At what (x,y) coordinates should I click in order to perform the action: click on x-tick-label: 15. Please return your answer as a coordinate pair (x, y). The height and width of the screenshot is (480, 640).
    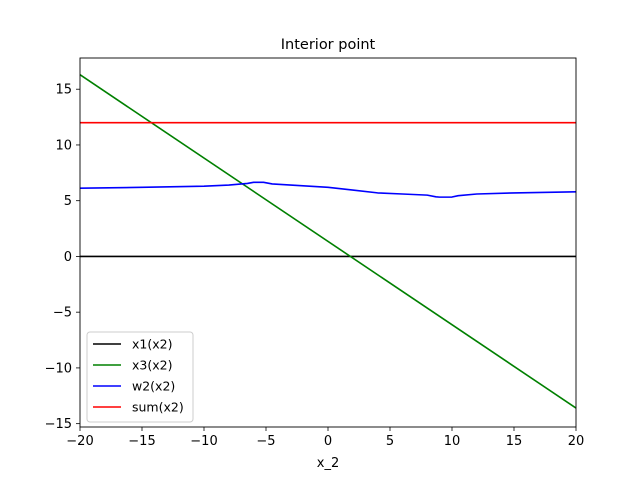
    Looking at the image, I should click on (514, 441).